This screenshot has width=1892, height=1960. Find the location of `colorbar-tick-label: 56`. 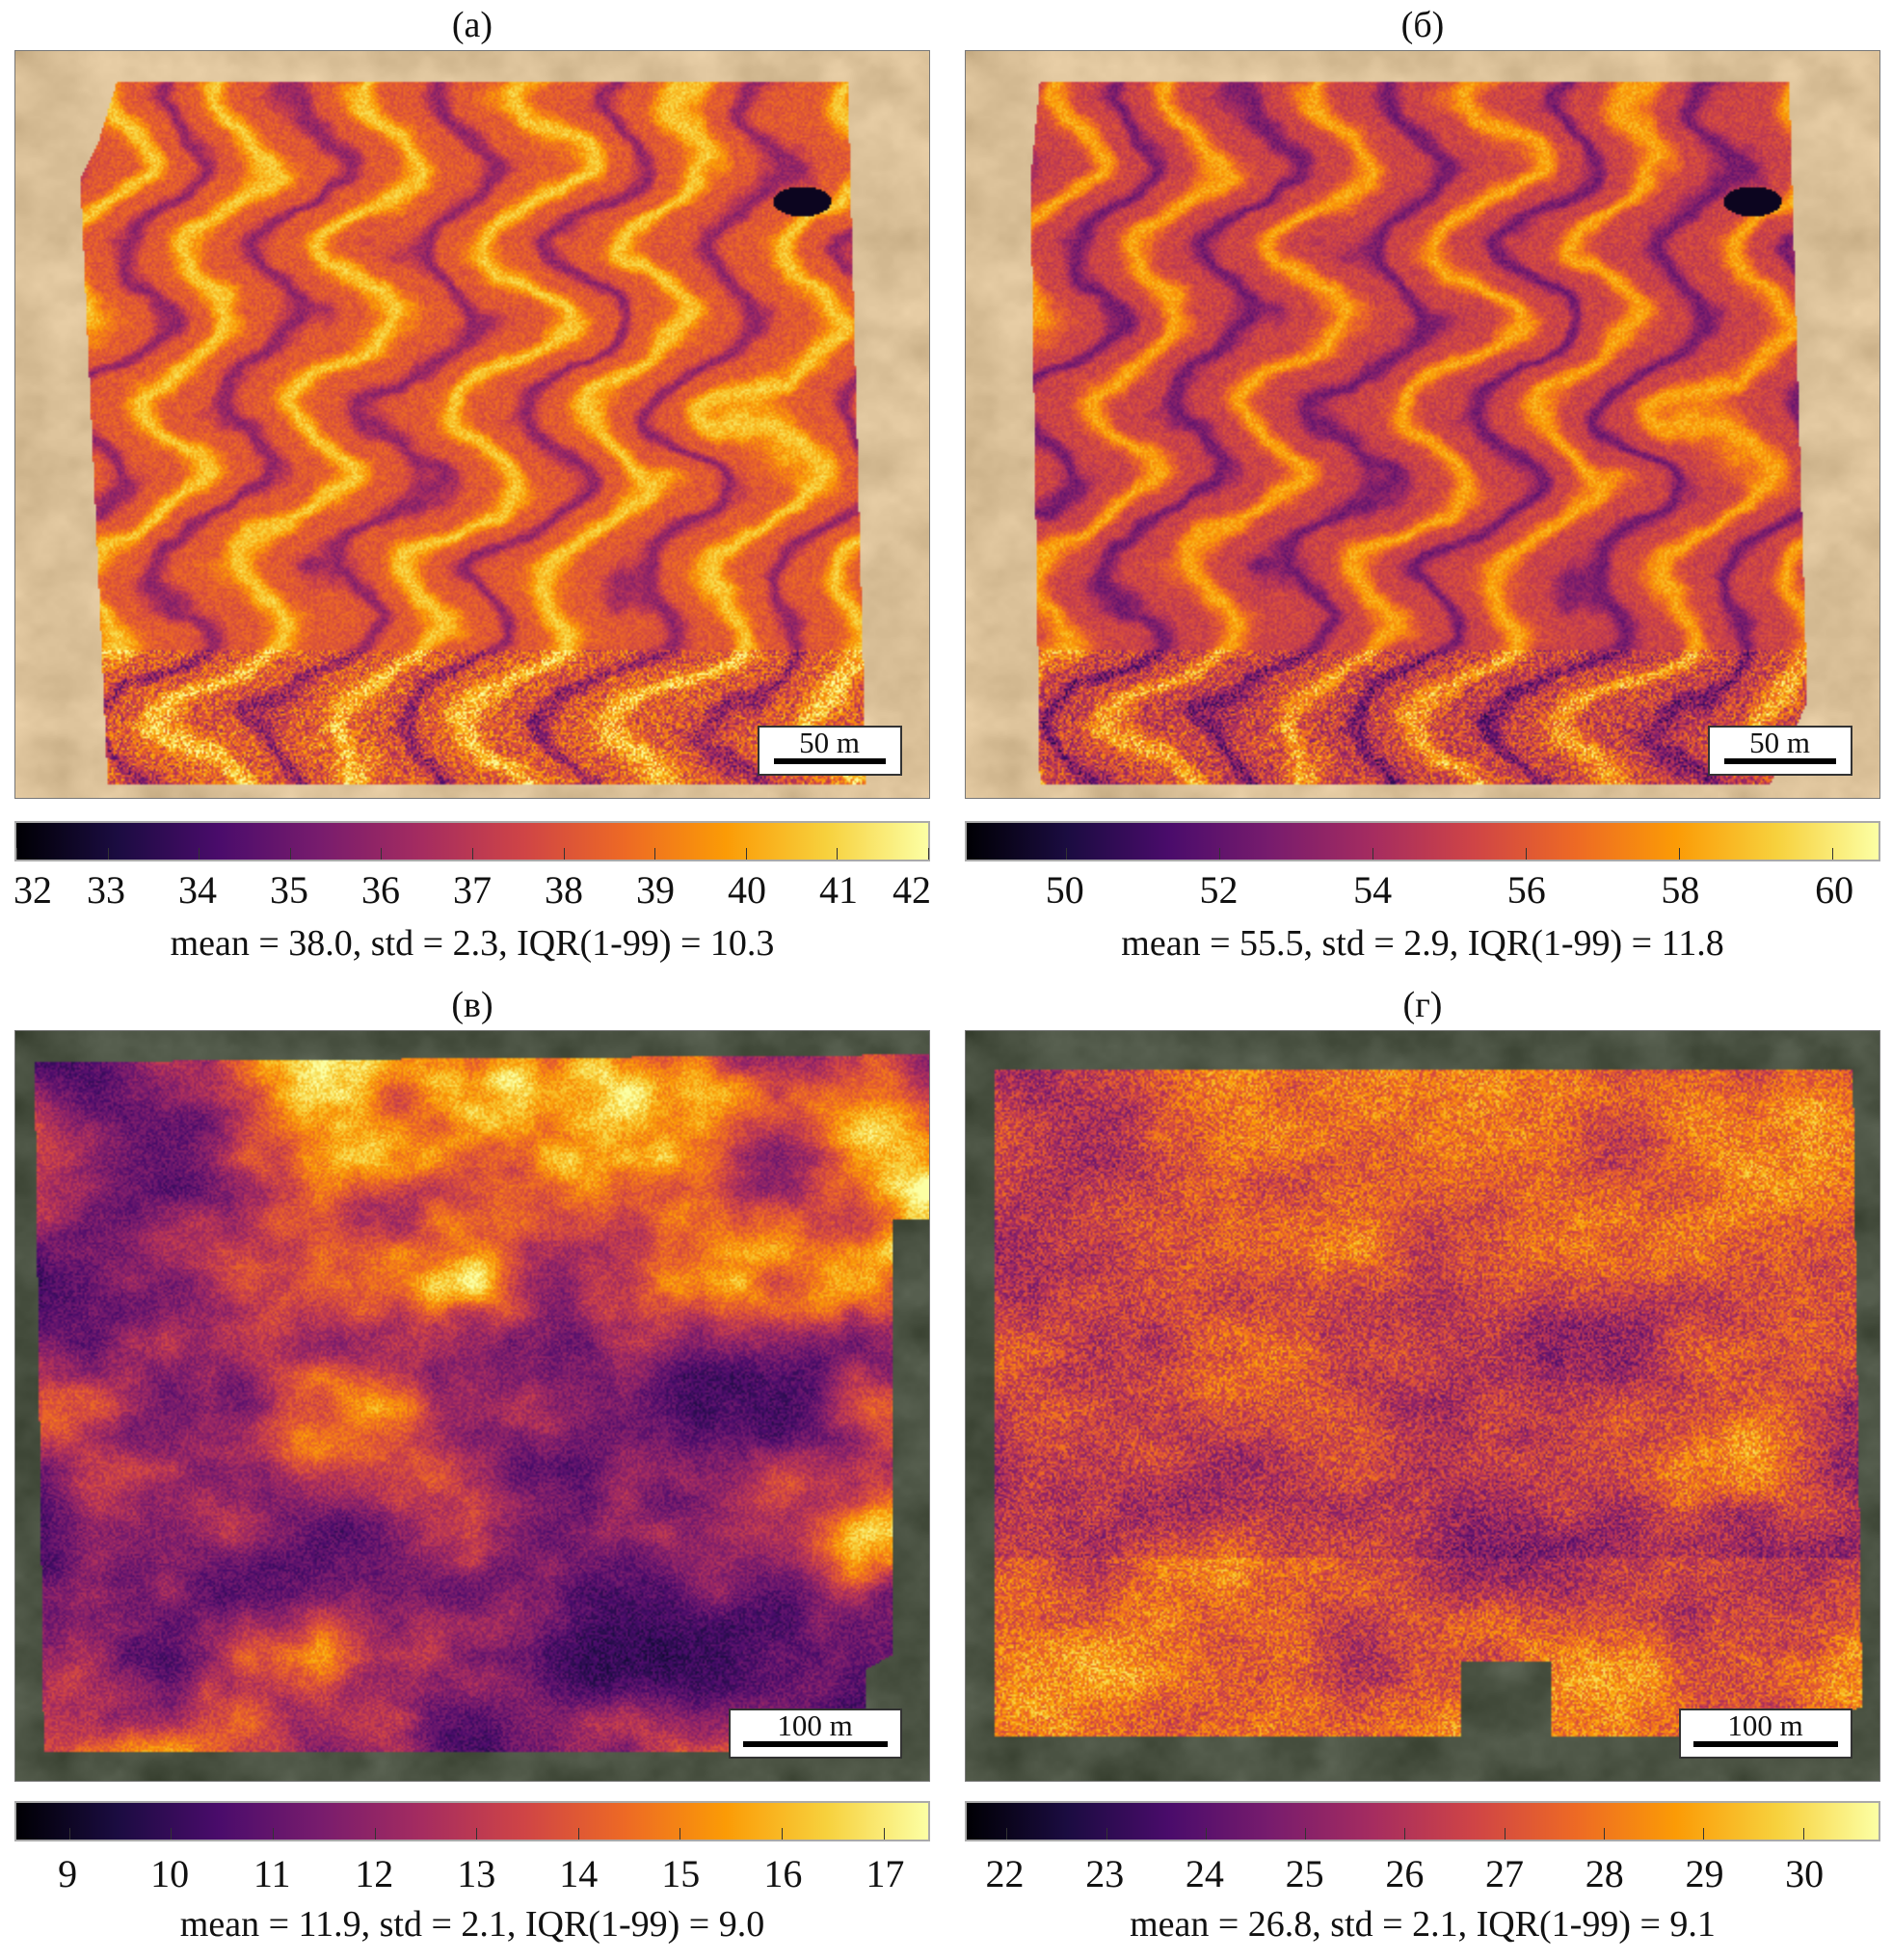

colorbar-tick-label: 56 is located at coordinates (1526, 890).